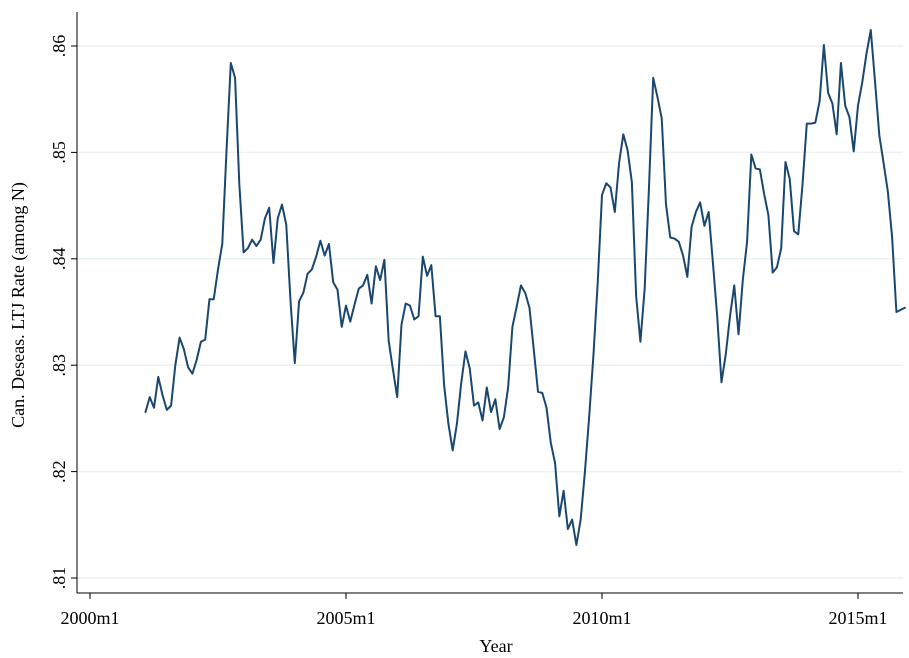 Image resolution: width=909 pixels, height=658 pixels. What do you see at coordinates (495, 646) in the screenshot?
I see `x-axis-title: Year` at bounding box center [495, 646].